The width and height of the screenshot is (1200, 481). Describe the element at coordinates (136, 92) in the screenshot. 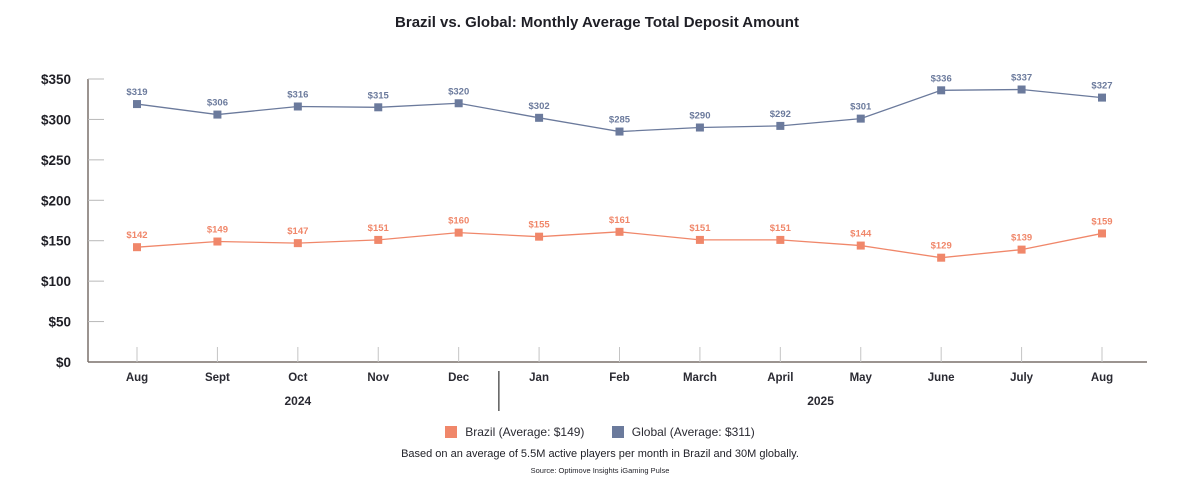

I see `data-label: $319` at that location.